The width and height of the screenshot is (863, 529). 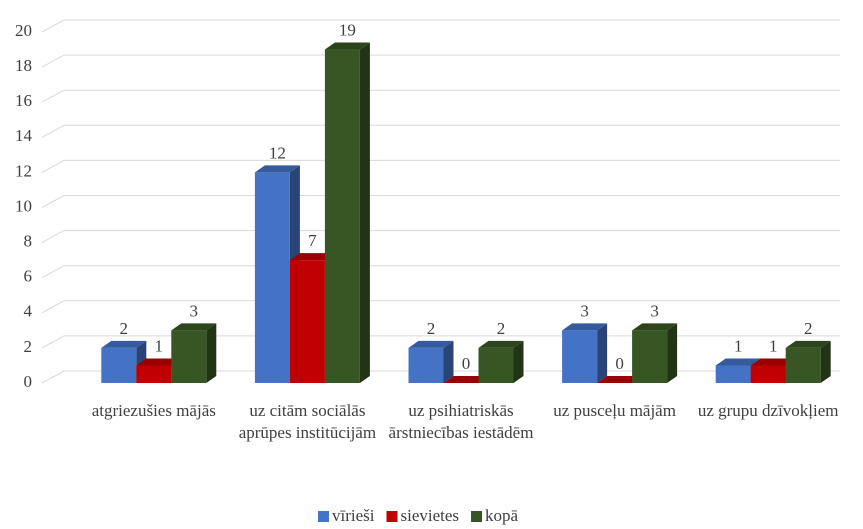 I want to click on legend-label: vīrieši, so click(x=353, y=515).